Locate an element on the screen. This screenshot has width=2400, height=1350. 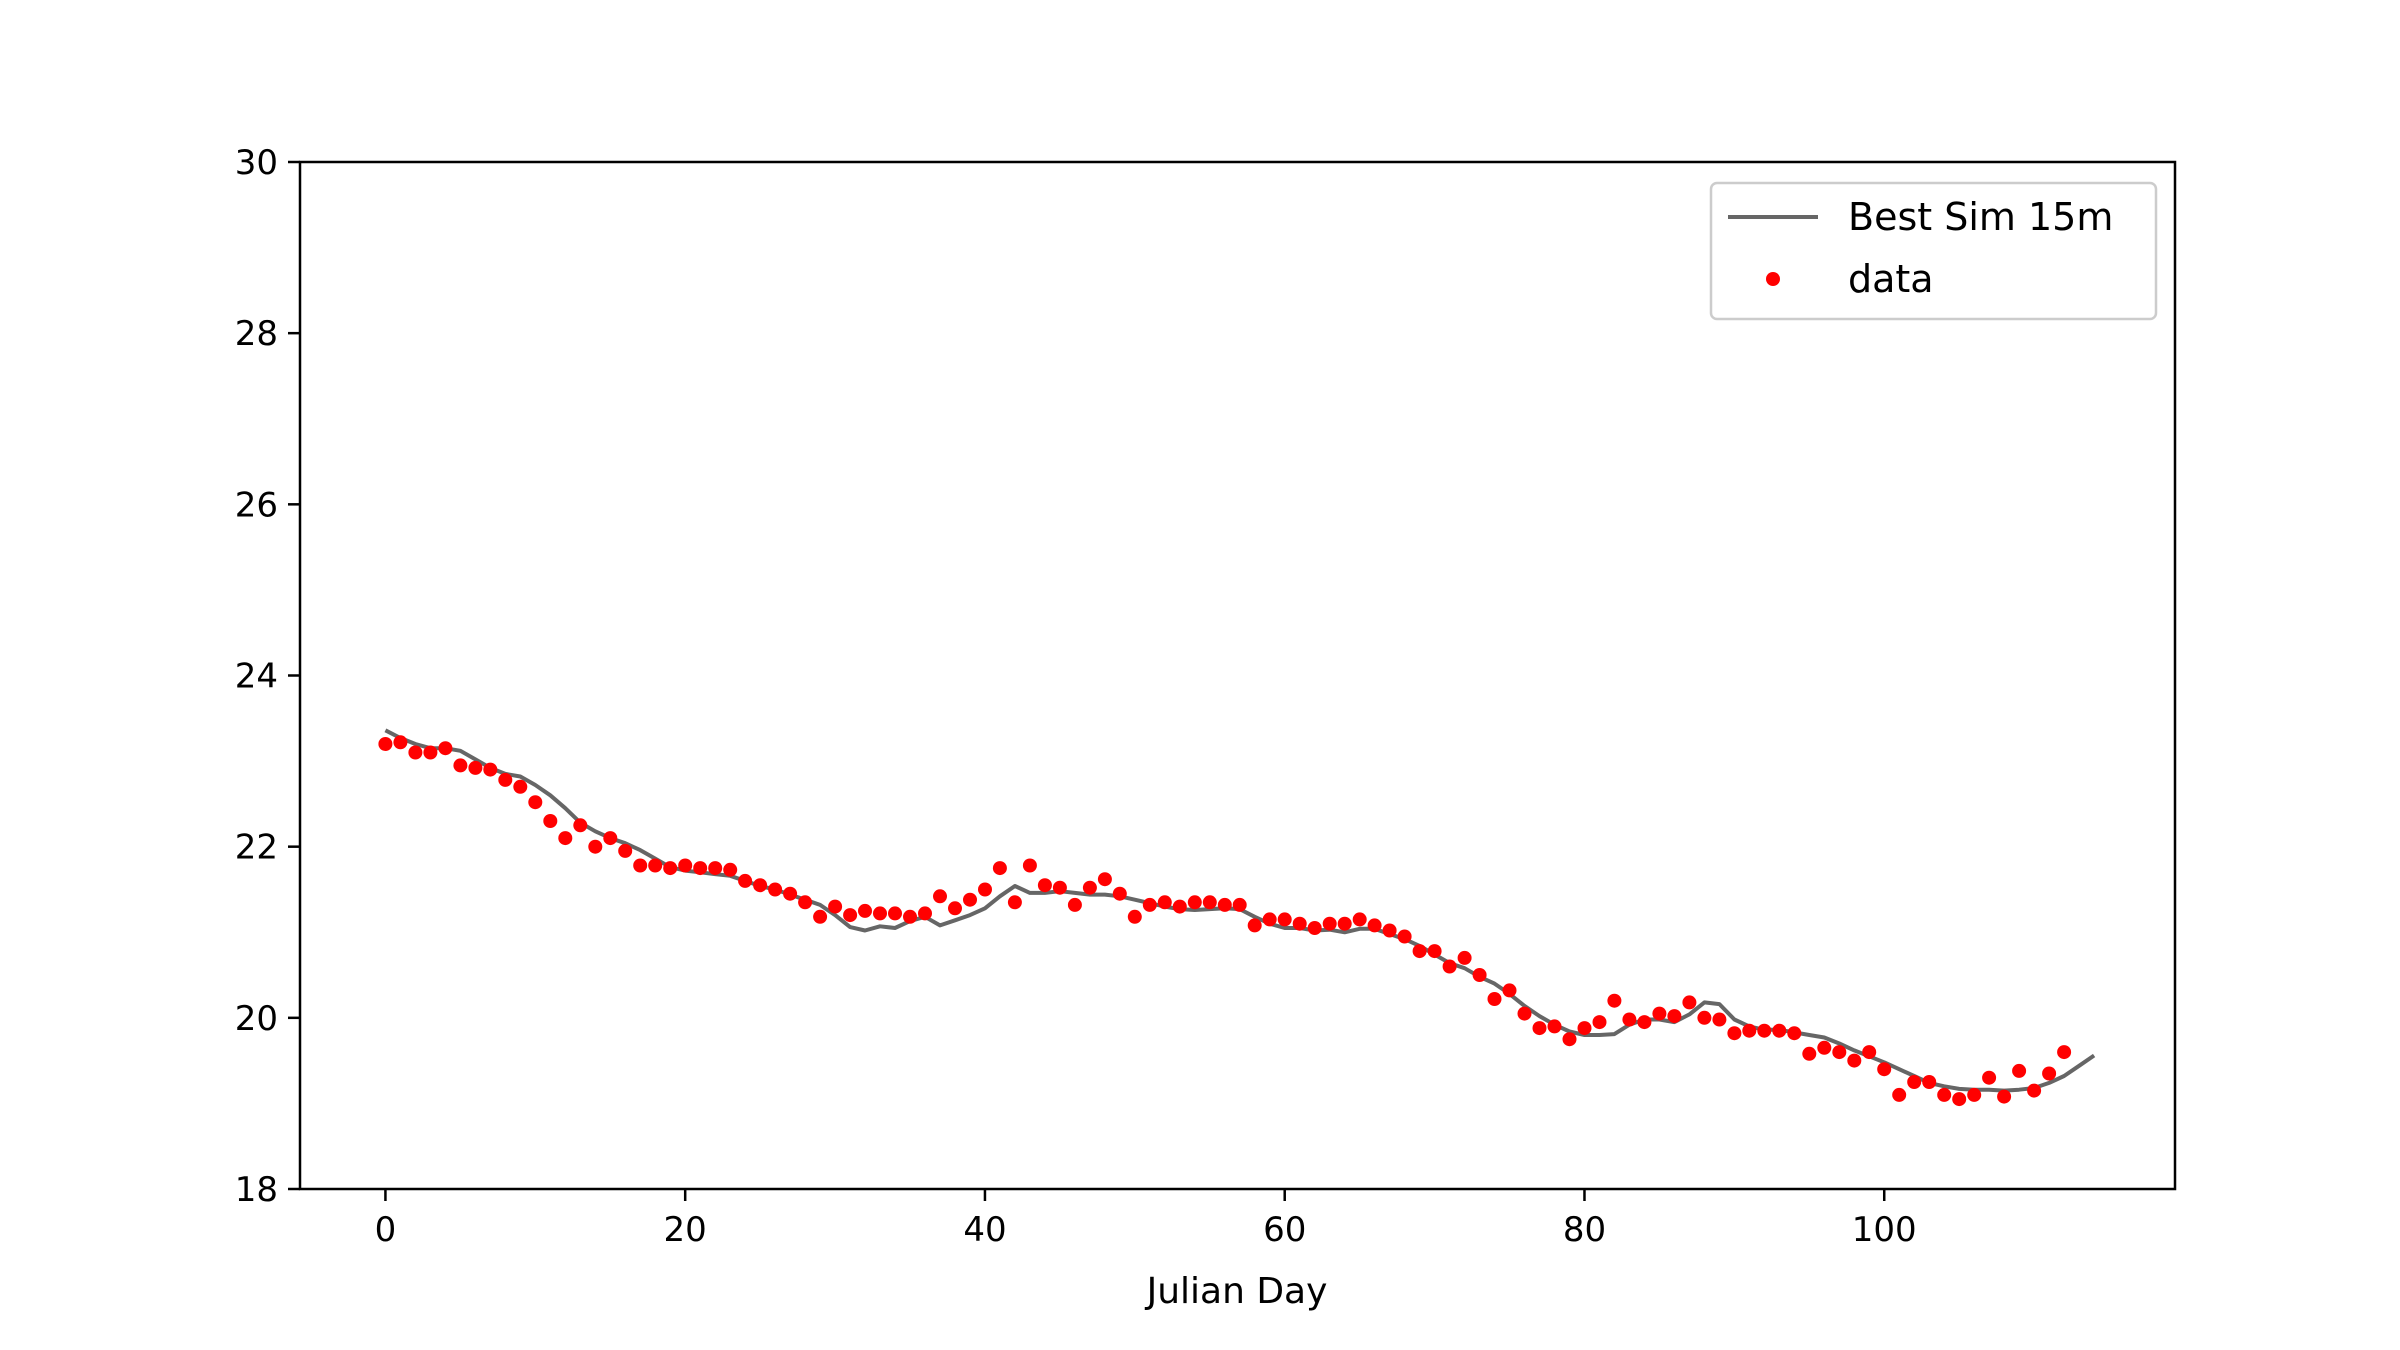
legend-dot-swatch is located at coordinates (1773, 279).